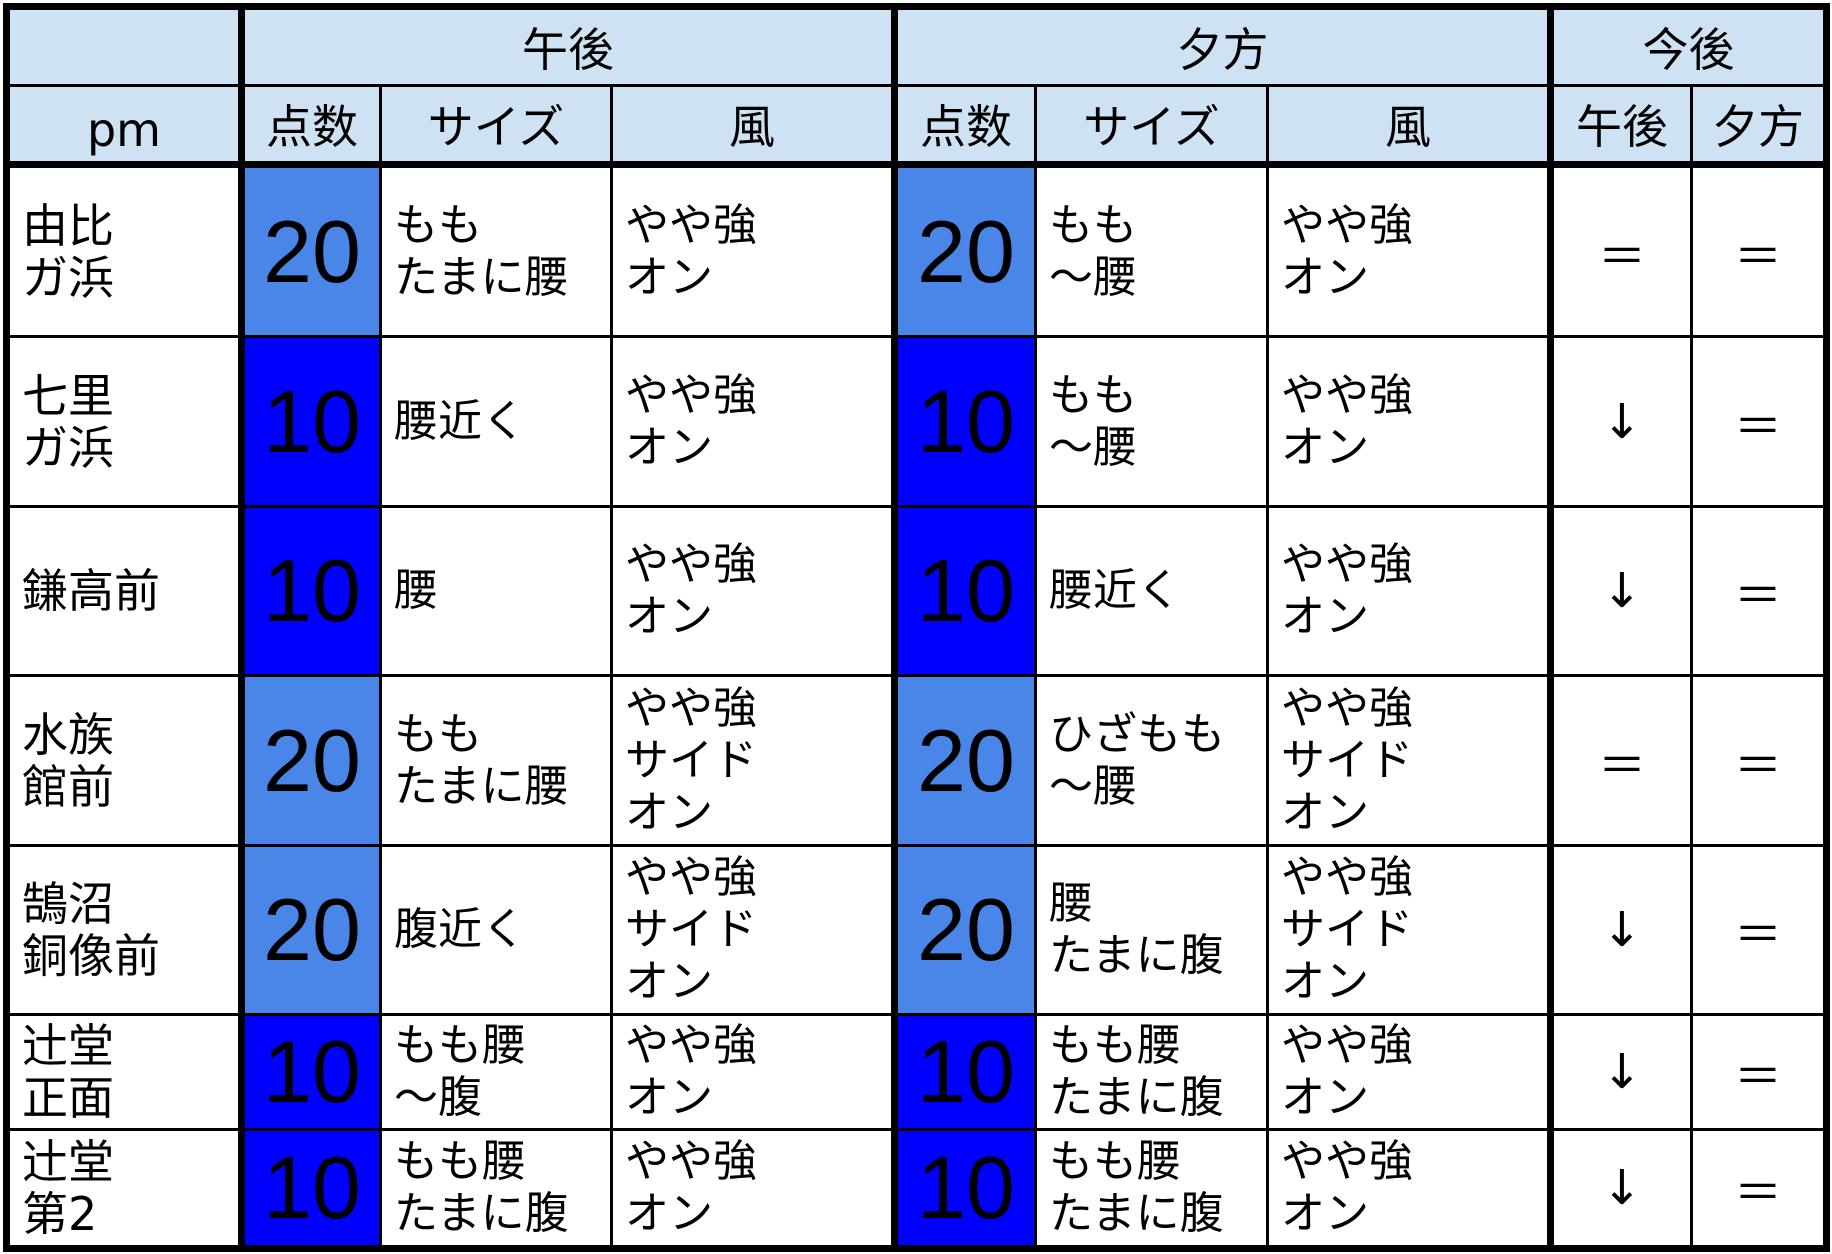 This screenshot has height=1254, width=1832. I want to click on ev-size-cell: ひざもも ～腰, so click(1151, 760).